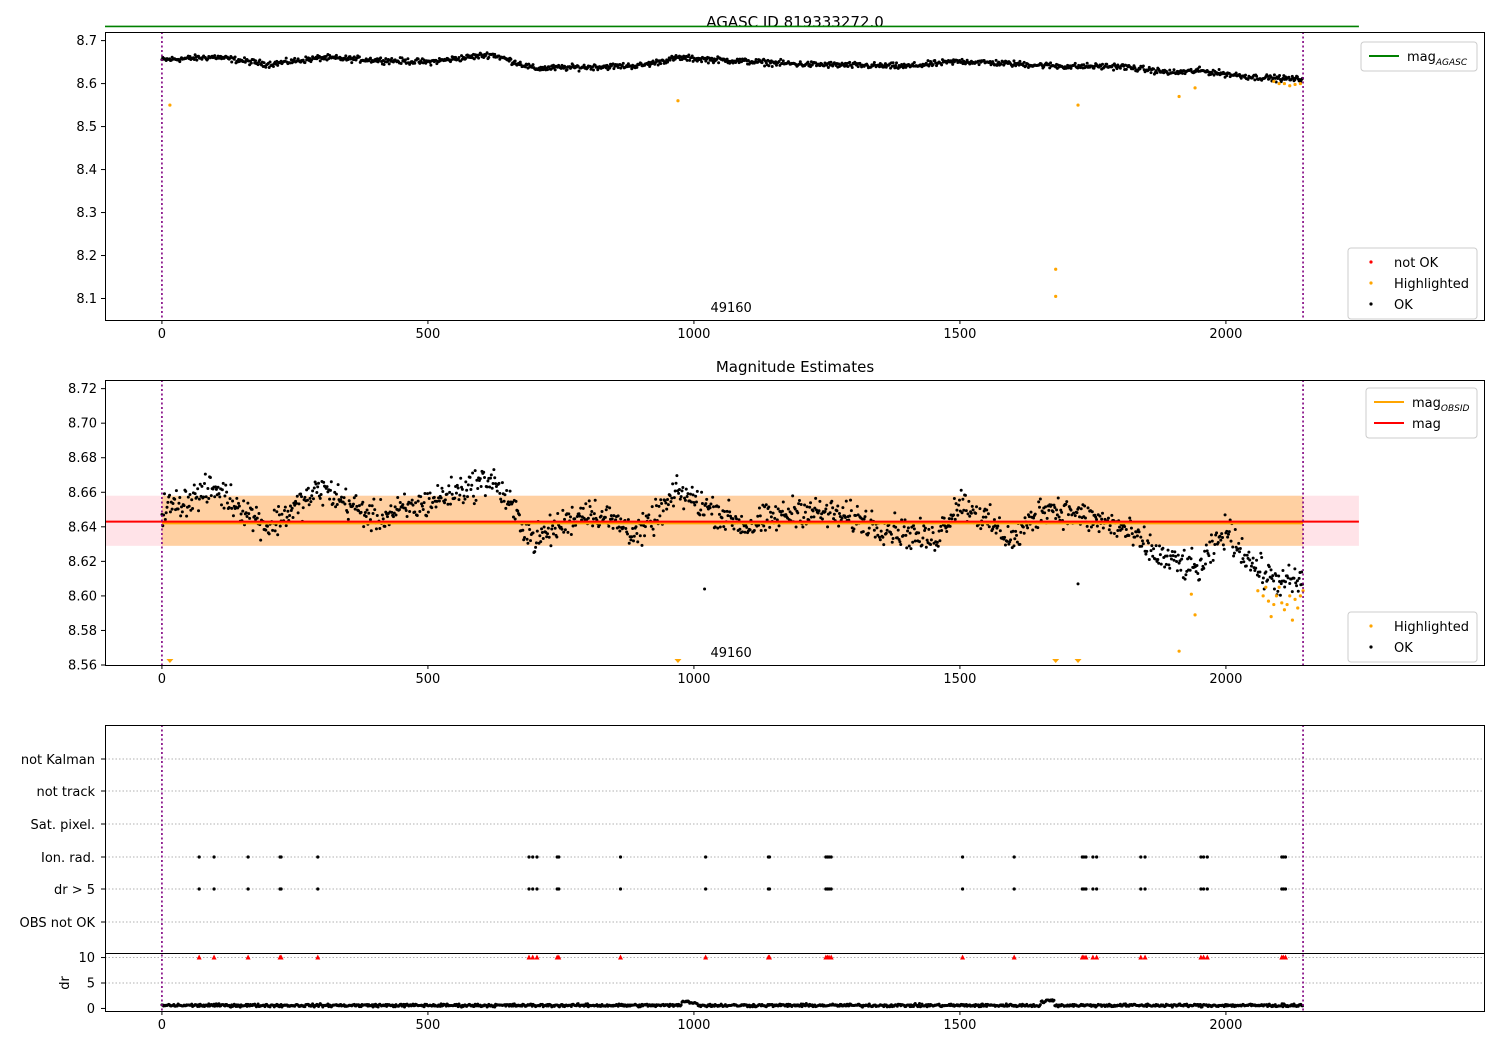  What do you see at coordinates (86, 256) in the screenshot?
I see `y-tick-label: 8.2` at bounding box center [86, 256].